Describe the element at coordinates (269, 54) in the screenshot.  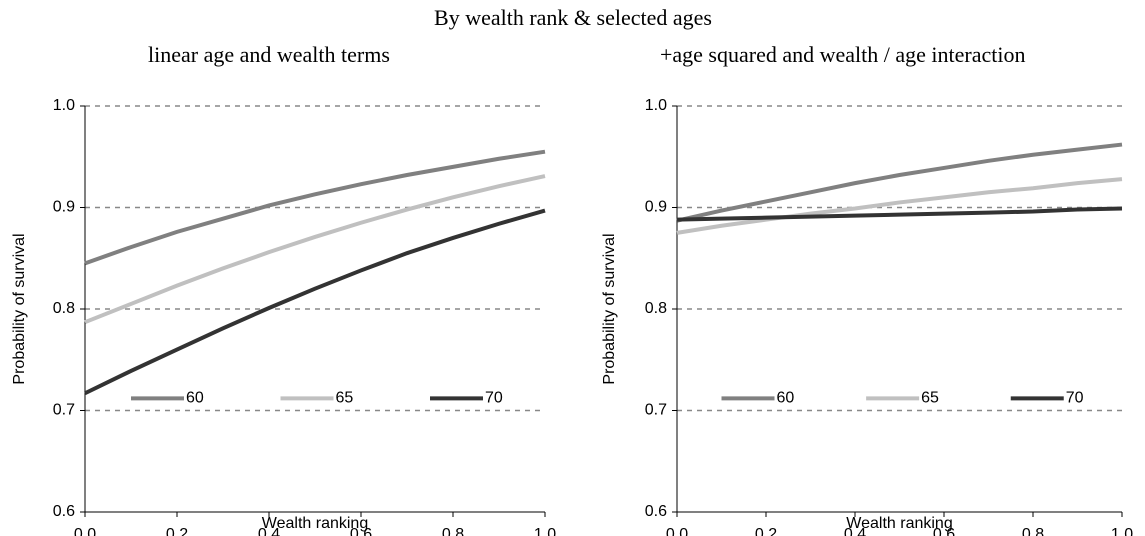
I see `chart-title: linear age and wealth terms` at that location.